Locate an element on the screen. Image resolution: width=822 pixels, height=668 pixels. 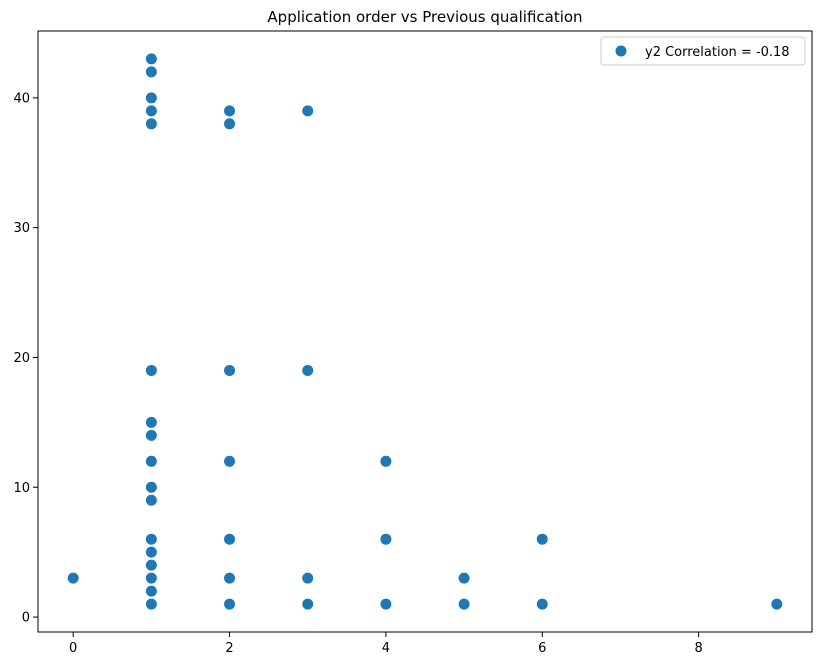
x-tick-label: 2 is located at coordinates (229, 648).